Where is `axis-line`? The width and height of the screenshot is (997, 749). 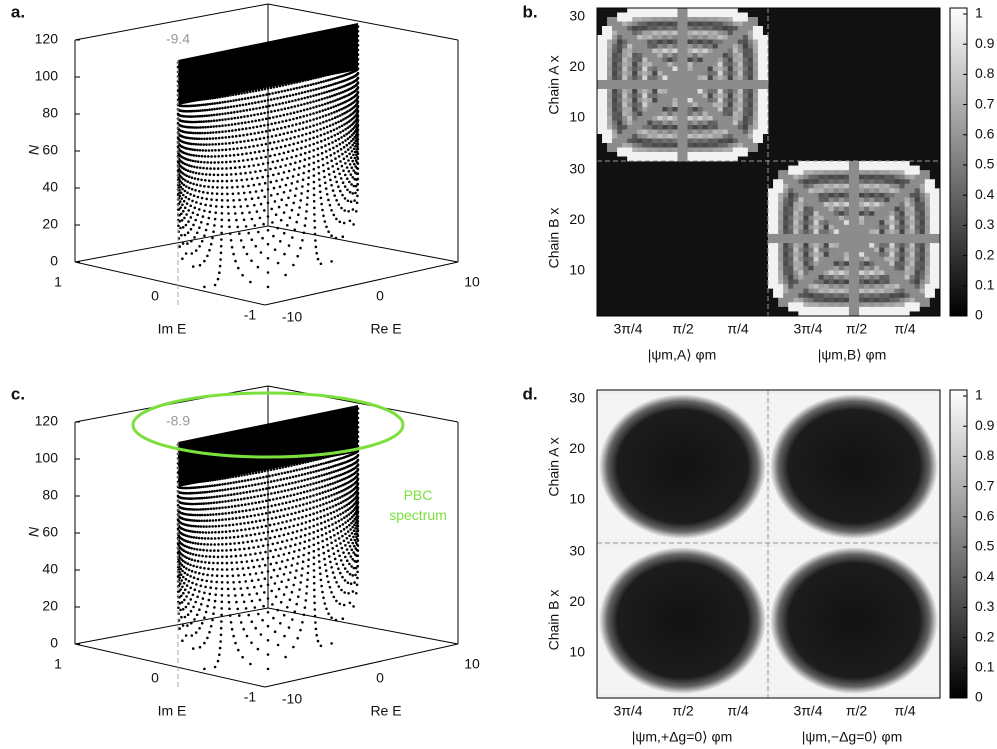
axis-line is located at coordinates (171, 22).